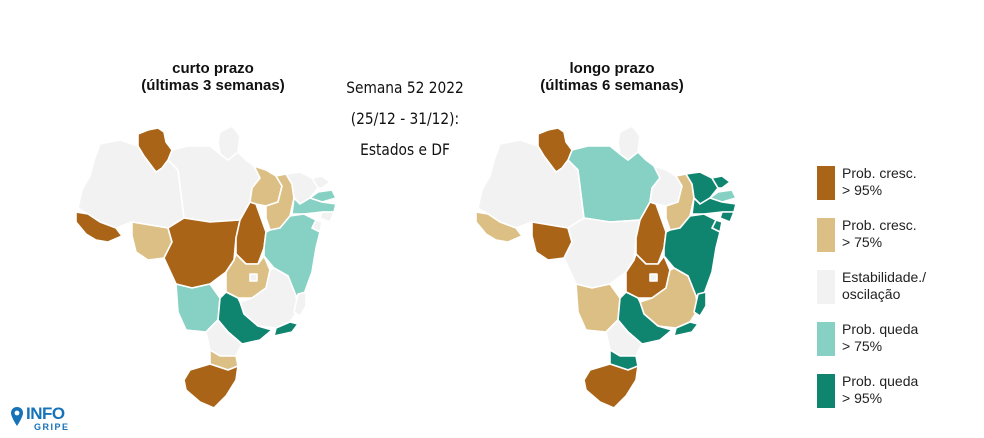 The width and height of the screenshot is (984, 438). I want to click on legend-item-growth-75: Prob. cresc. > 75%, so click(897, 243).